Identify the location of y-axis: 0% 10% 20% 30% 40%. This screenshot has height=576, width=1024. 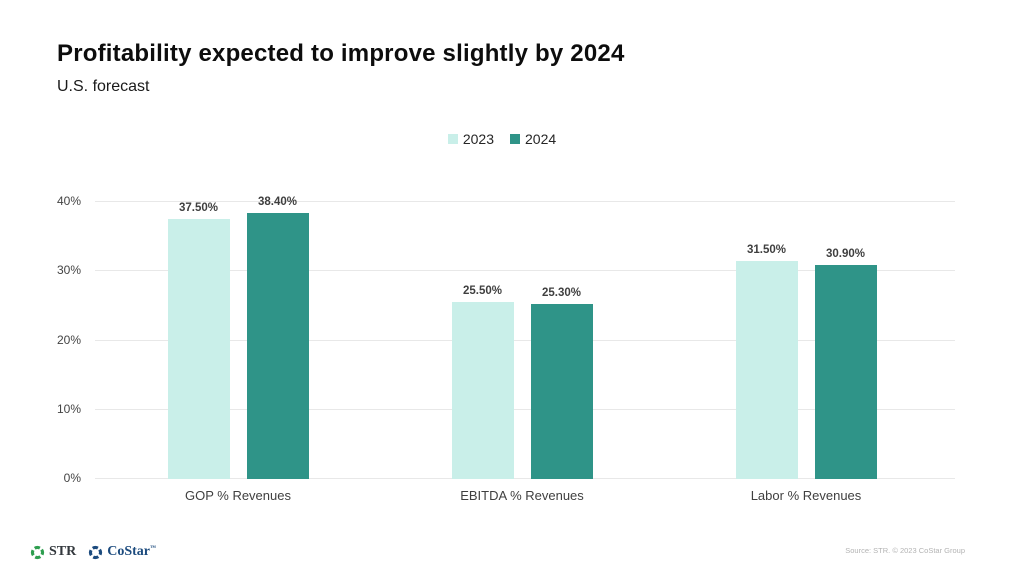
(64, 339).